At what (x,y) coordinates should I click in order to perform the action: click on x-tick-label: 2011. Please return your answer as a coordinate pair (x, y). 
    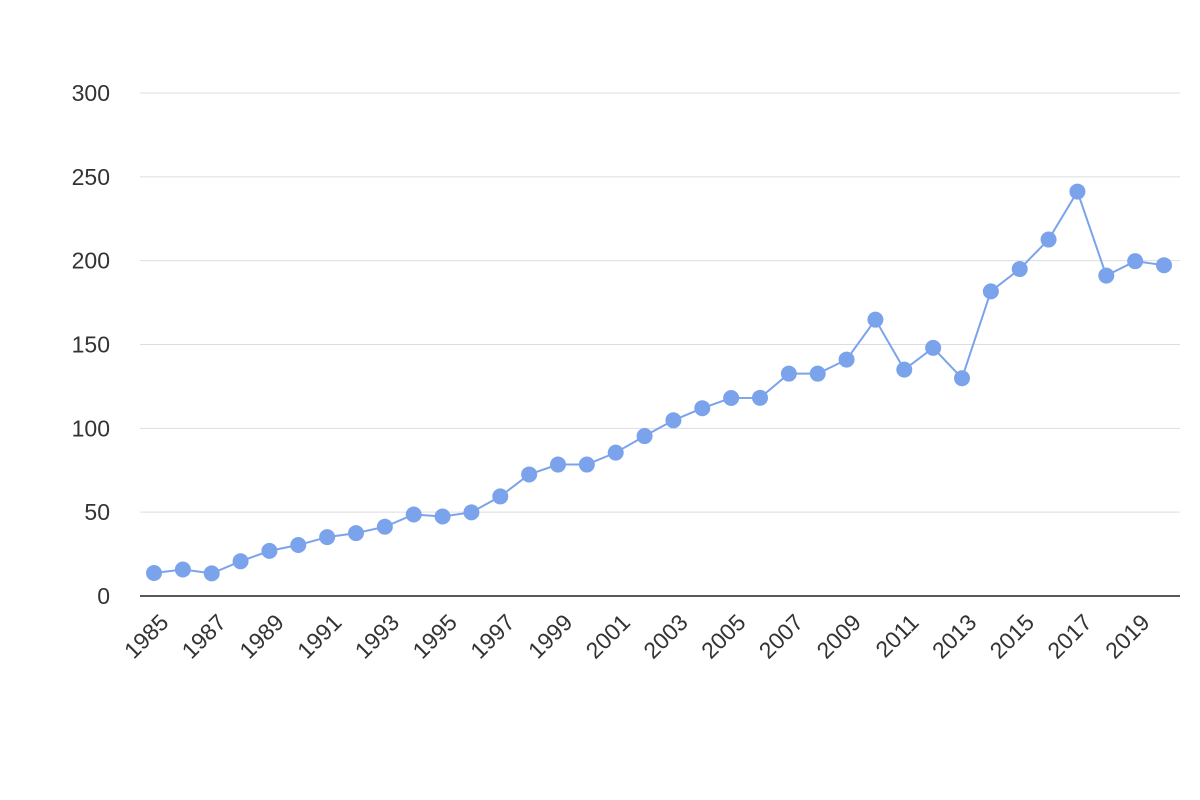
    Looking at the image, I should click on (896, 635).